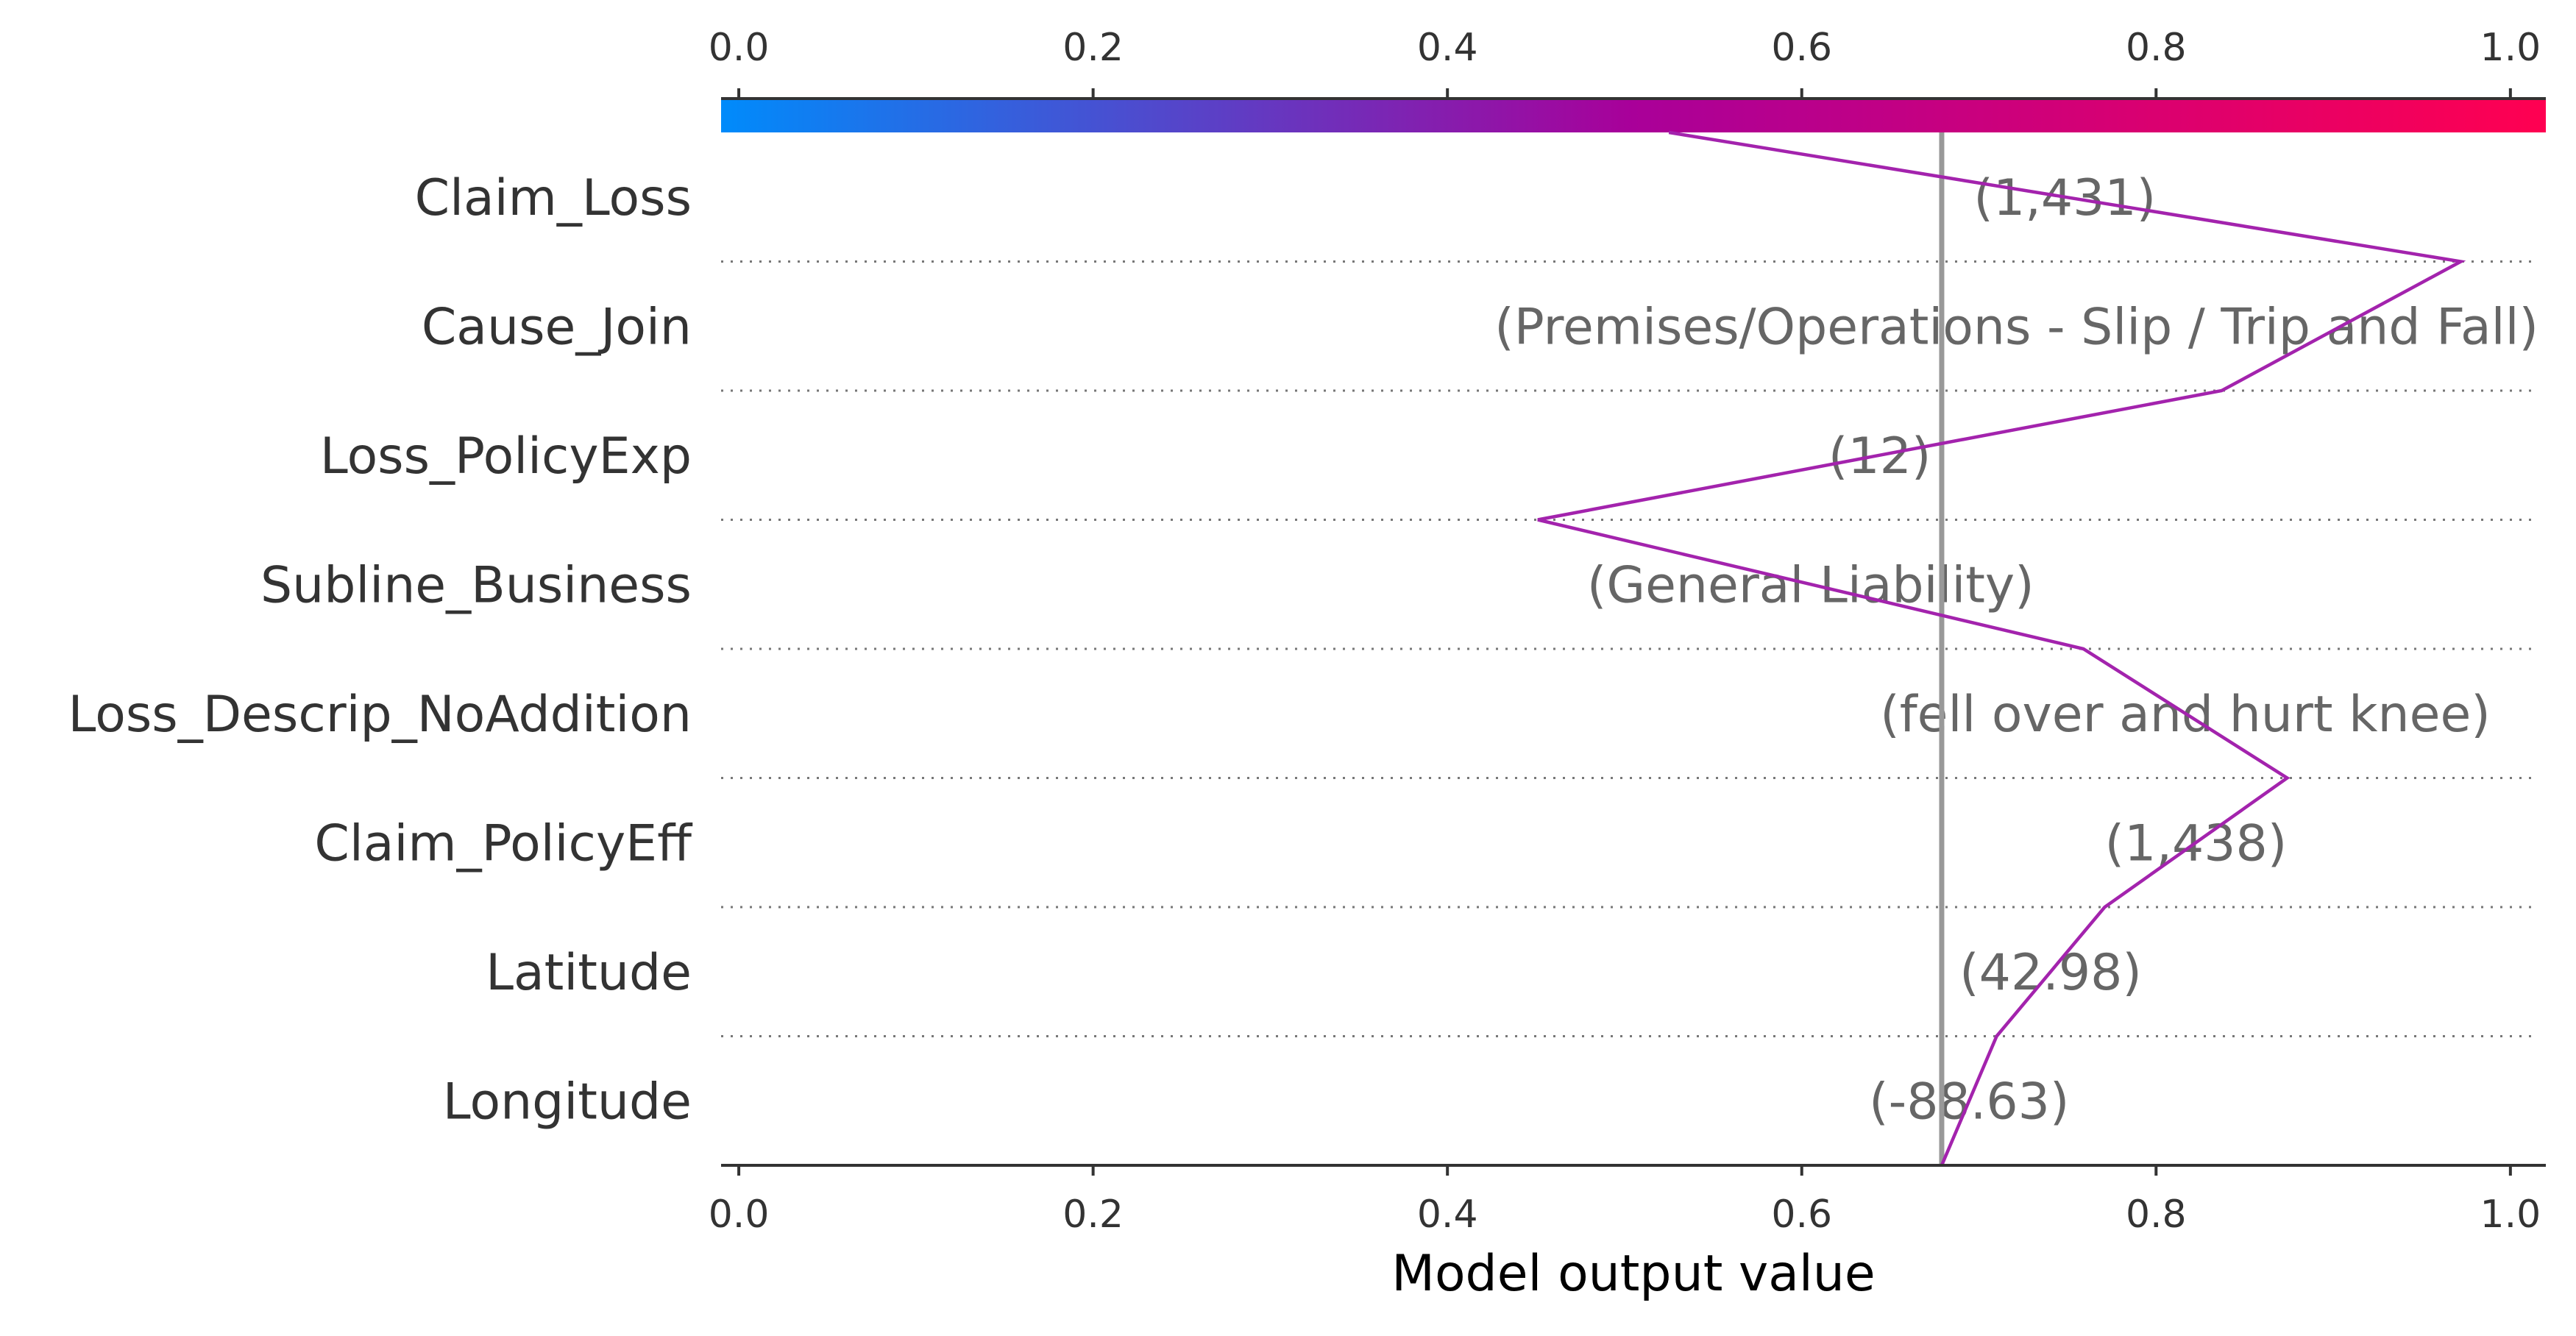  I want to click on bottom-tick-label: 0.0, so click(739, 1215).